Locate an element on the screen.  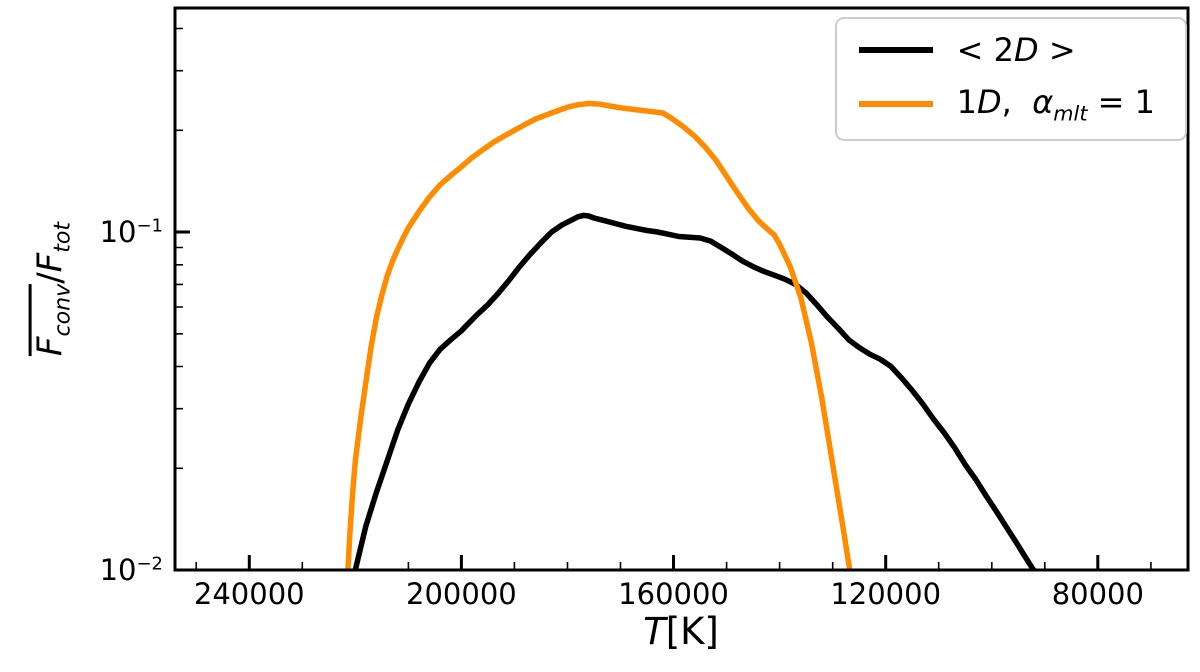
y-label-numerator: Fconv is located at coordinates (52, 320).